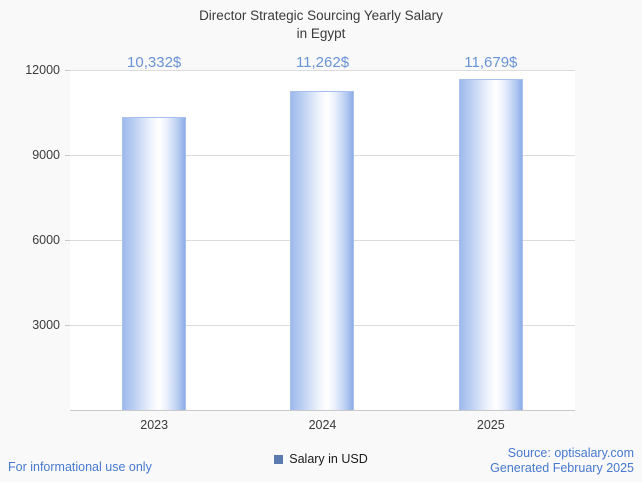  I want to click on bar-value-label: 11,262$, so click(322, 62).